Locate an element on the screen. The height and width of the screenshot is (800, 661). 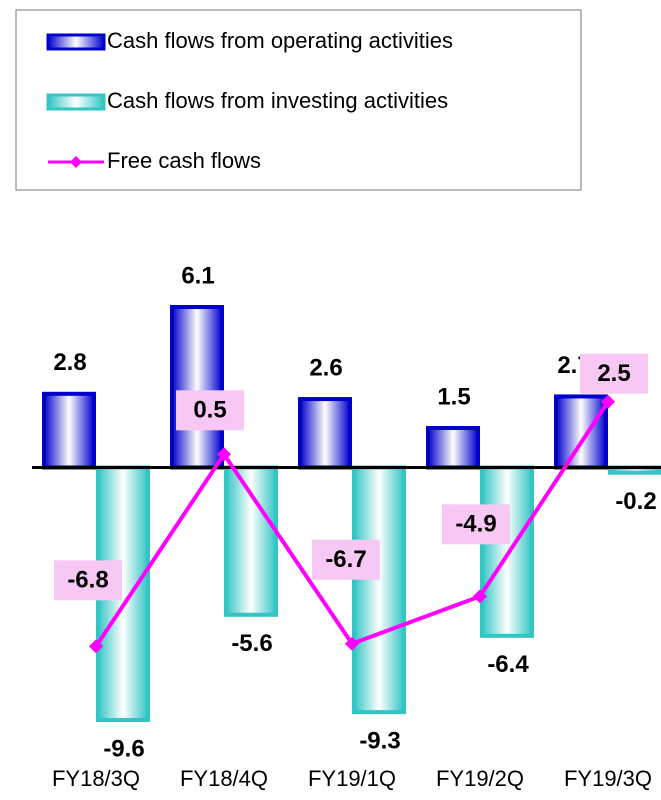
data-label: -5.6 is located at coordinates (251, 643).